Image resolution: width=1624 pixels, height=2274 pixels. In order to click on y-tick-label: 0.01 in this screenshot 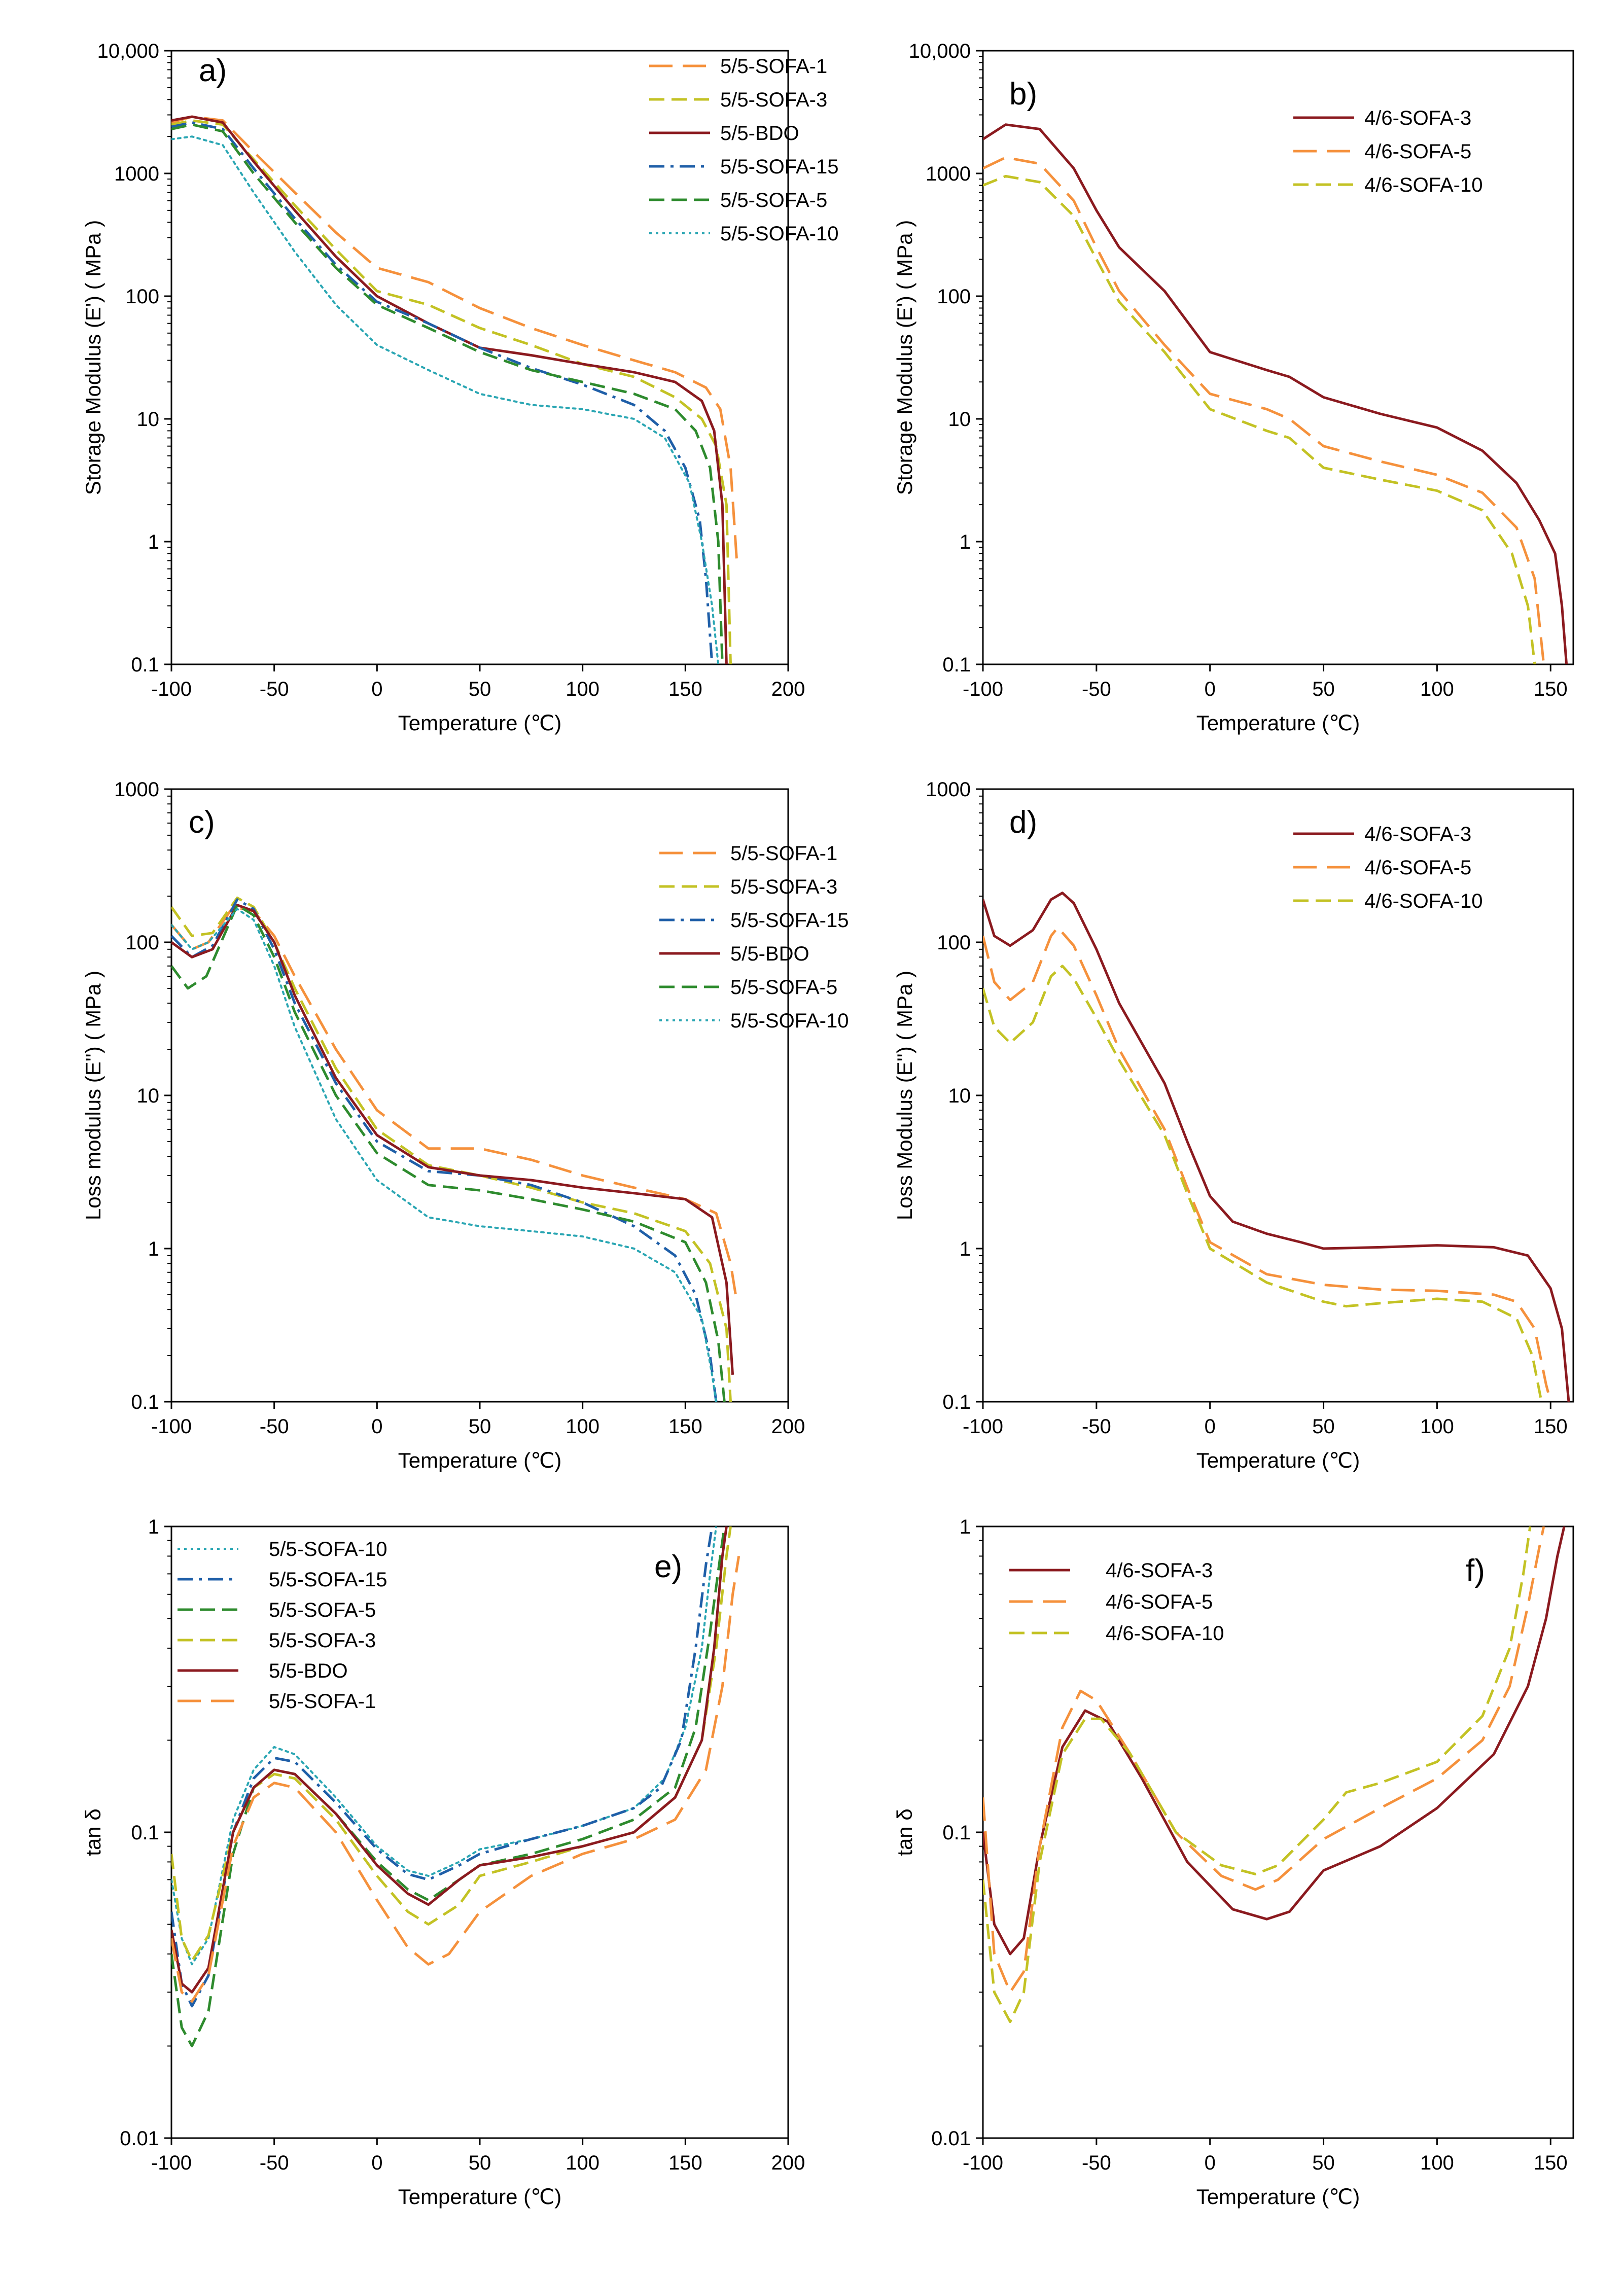, I will do `click(140, 2138)`.